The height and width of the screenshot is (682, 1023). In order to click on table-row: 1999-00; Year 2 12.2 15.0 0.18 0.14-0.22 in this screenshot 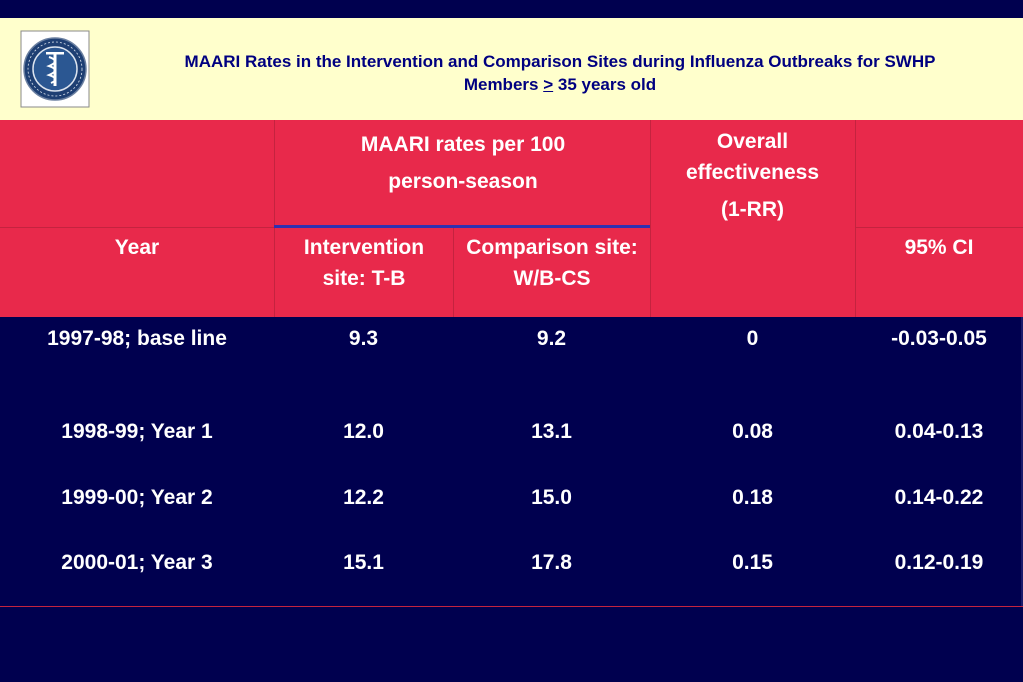, I will do `click(511, 498)`.